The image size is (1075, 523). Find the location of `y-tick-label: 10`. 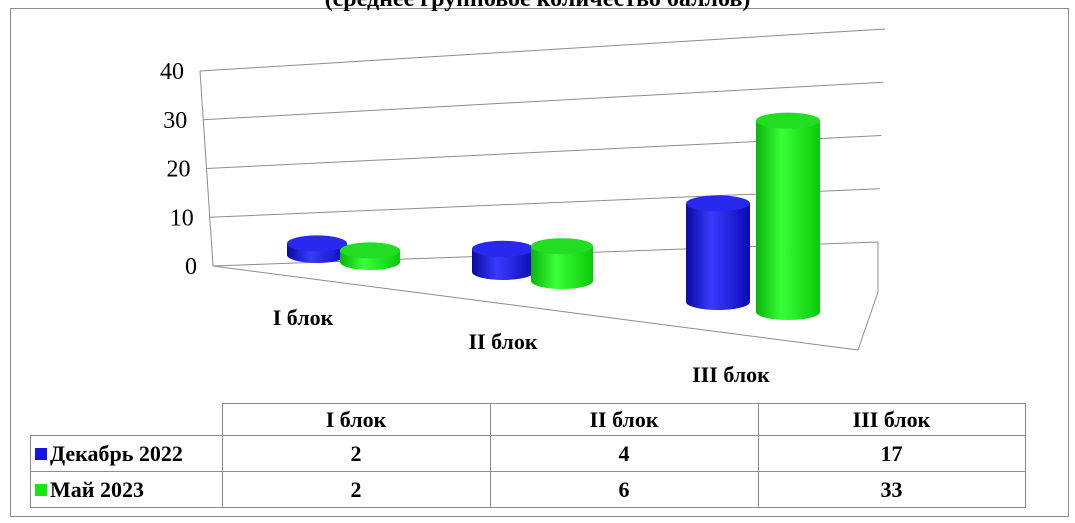

y-tick-label: 10 is located at coordinates (182, 218).